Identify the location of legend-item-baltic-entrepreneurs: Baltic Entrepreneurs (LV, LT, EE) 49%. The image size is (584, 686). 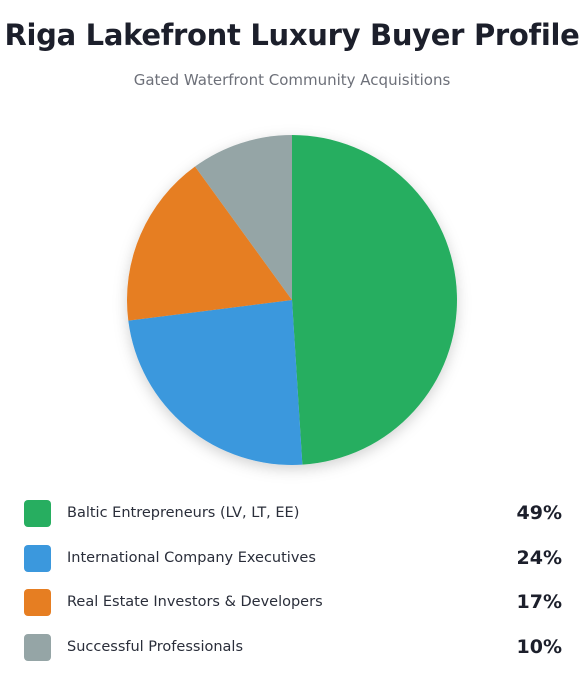
(293, 513).